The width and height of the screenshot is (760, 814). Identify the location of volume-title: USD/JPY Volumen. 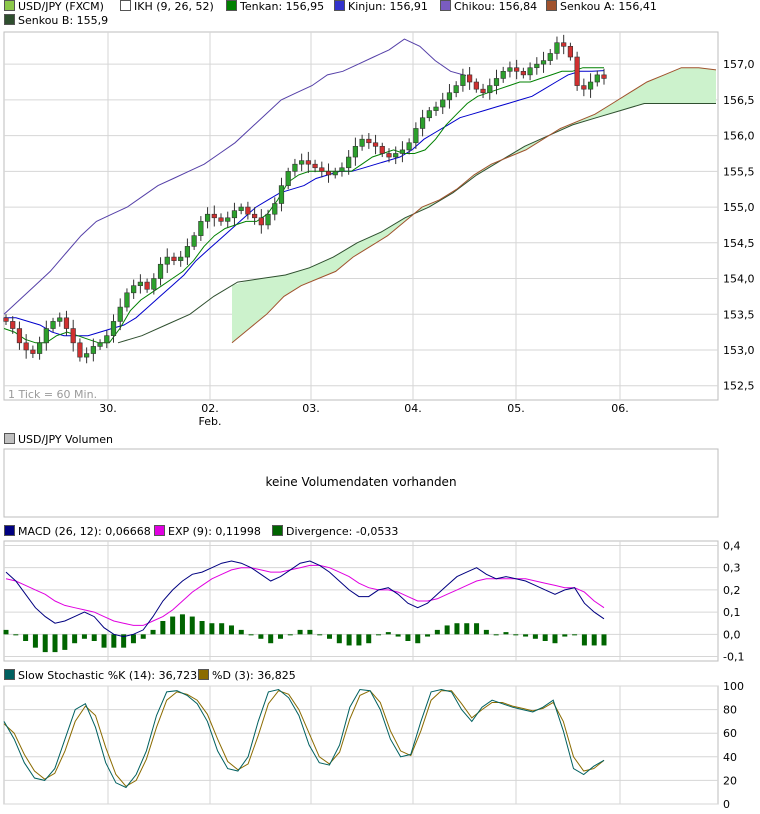
(65, 439).